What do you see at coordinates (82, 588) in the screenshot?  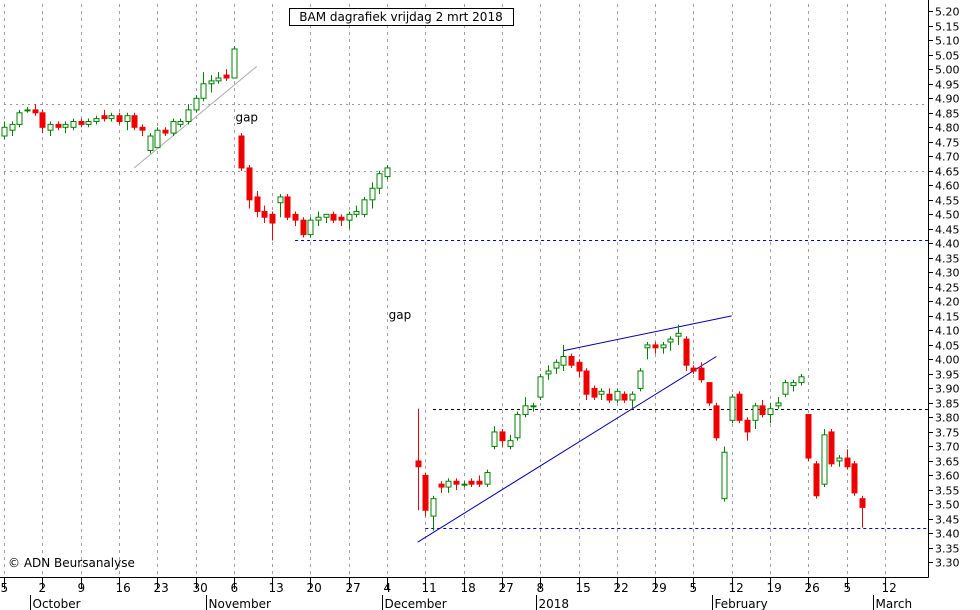 I see `x-date-label: 9` at bounding box center [82, 588].